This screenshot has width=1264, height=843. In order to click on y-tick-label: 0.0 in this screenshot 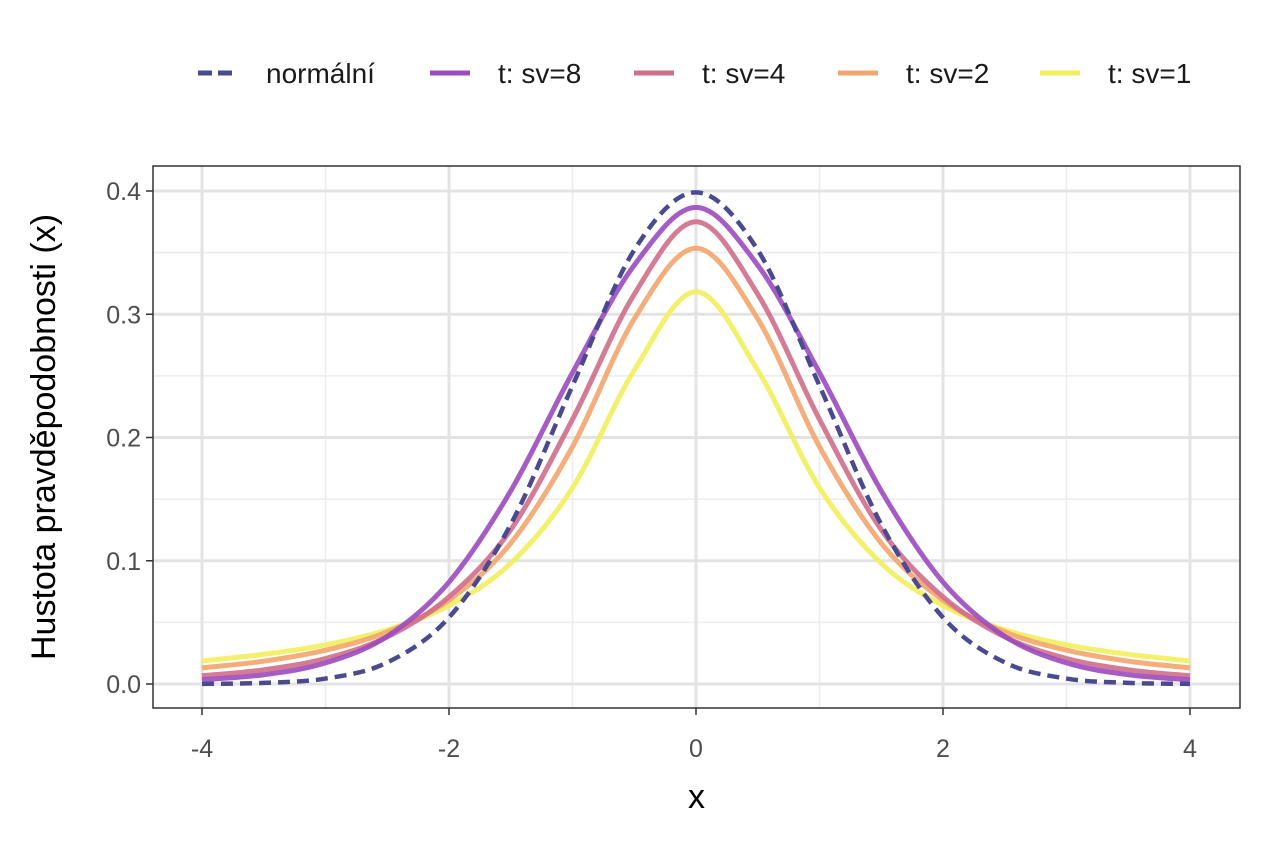, I will do `click(123, 685)`.